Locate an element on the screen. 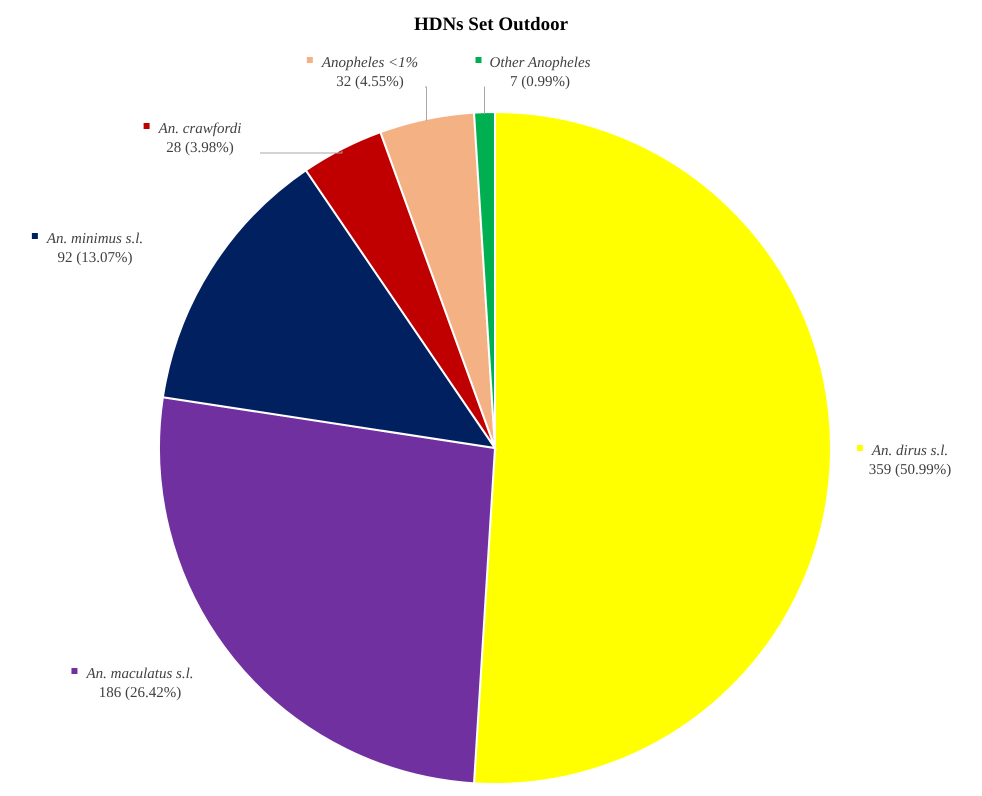 The height and width of the screenshot is (796, 982). data-label: 28 (3.98%) is located at coordinates (200, 148).